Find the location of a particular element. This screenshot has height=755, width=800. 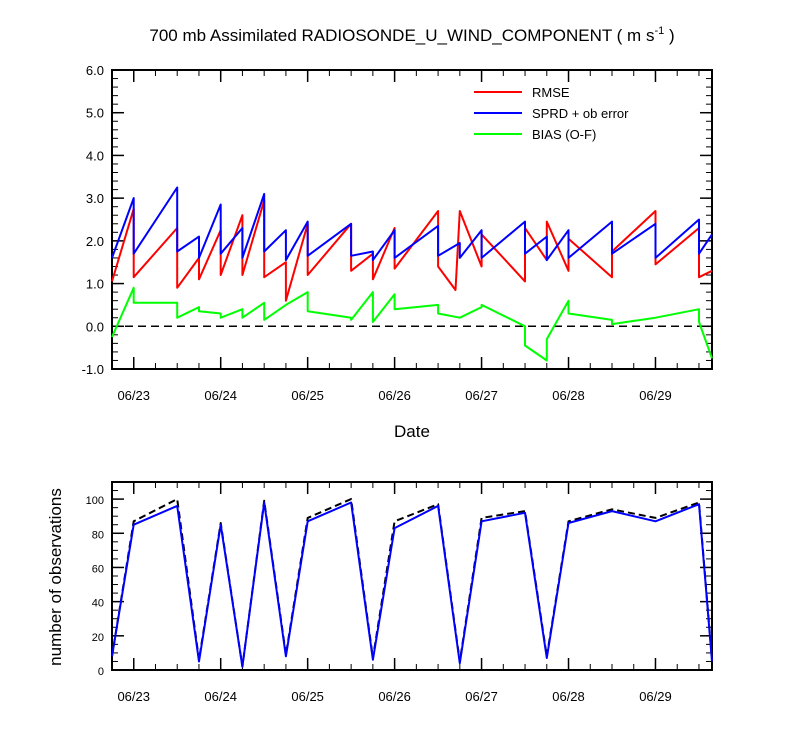

chart-title-superscript: -1 is located at coordinates (659, 31).